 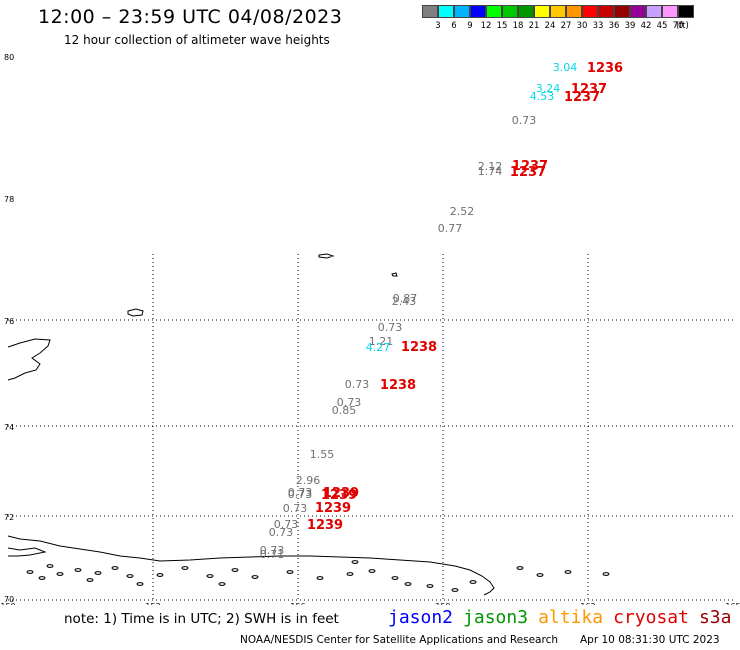 I want to click on wave-height-label: 2.96, so click(x=308, y=480).